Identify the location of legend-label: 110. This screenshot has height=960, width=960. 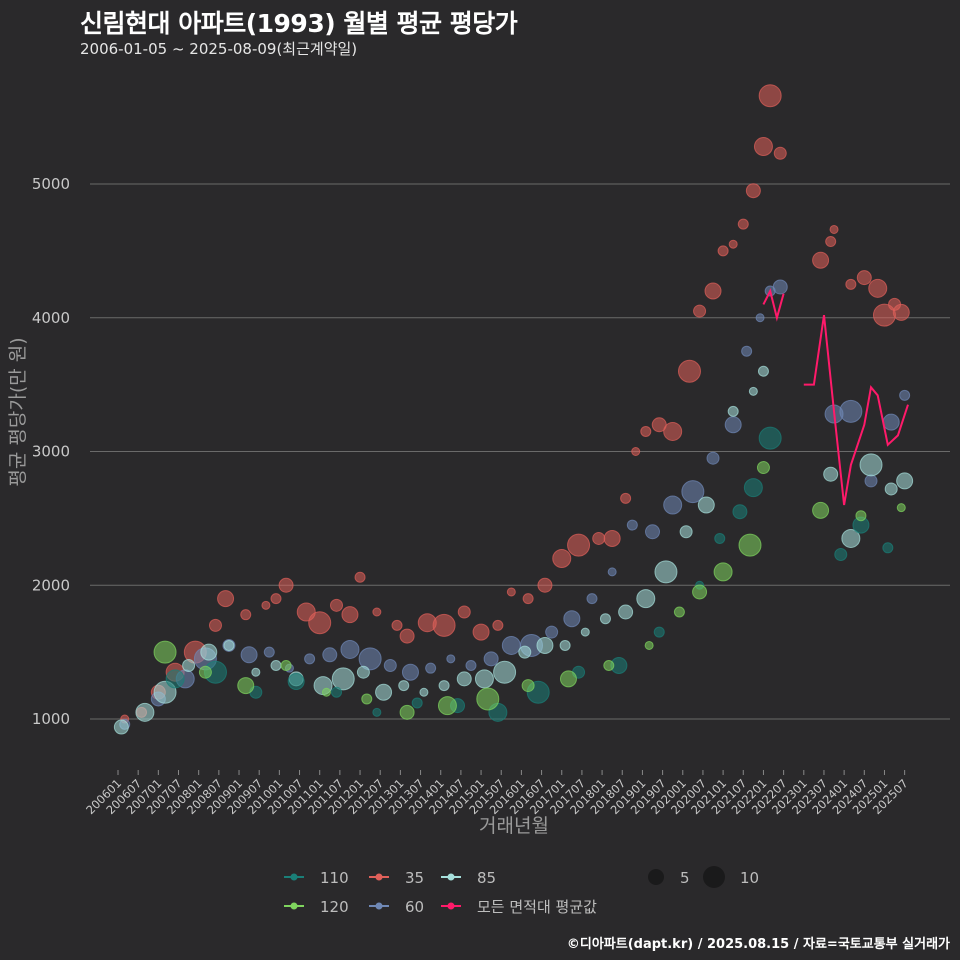
(334, 878).